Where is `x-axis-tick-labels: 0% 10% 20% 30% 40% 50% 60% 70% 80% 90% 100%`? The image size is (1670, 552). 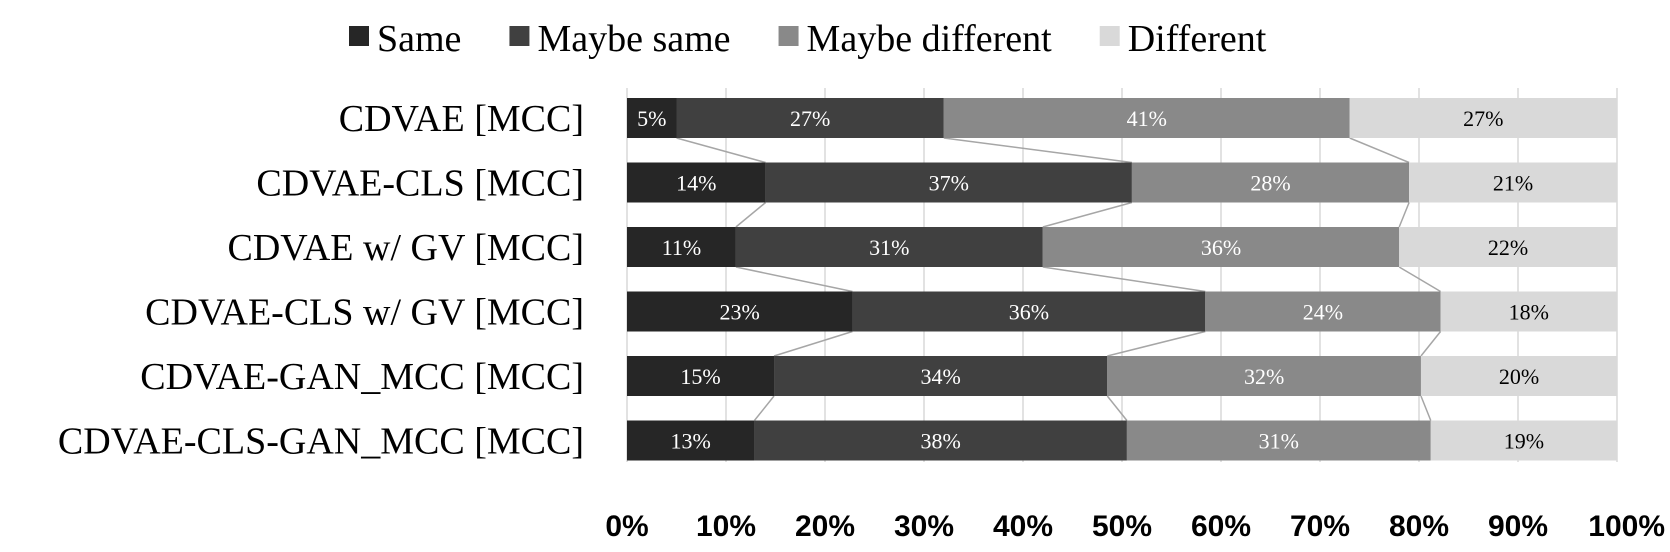 x-axis-tick-labels: 0% 10% 20% 30% 40% 50% 60% 70% 80% 90% 100% is located at coordinates (1135, 526).